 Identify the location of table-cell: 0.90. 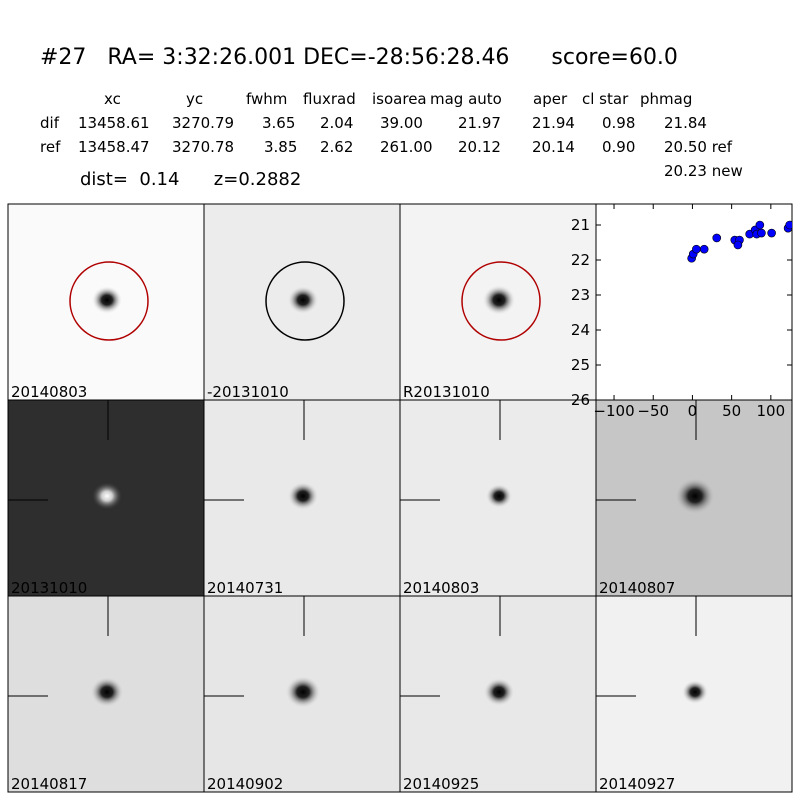
(618, 147).